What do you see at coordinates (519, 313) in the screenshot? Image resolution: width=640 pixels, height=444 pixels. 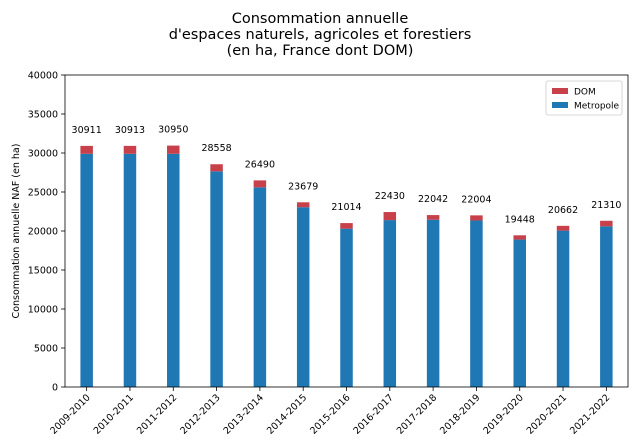 I see `bar-metropole-2019-2020` at bounding box center [519, 313].